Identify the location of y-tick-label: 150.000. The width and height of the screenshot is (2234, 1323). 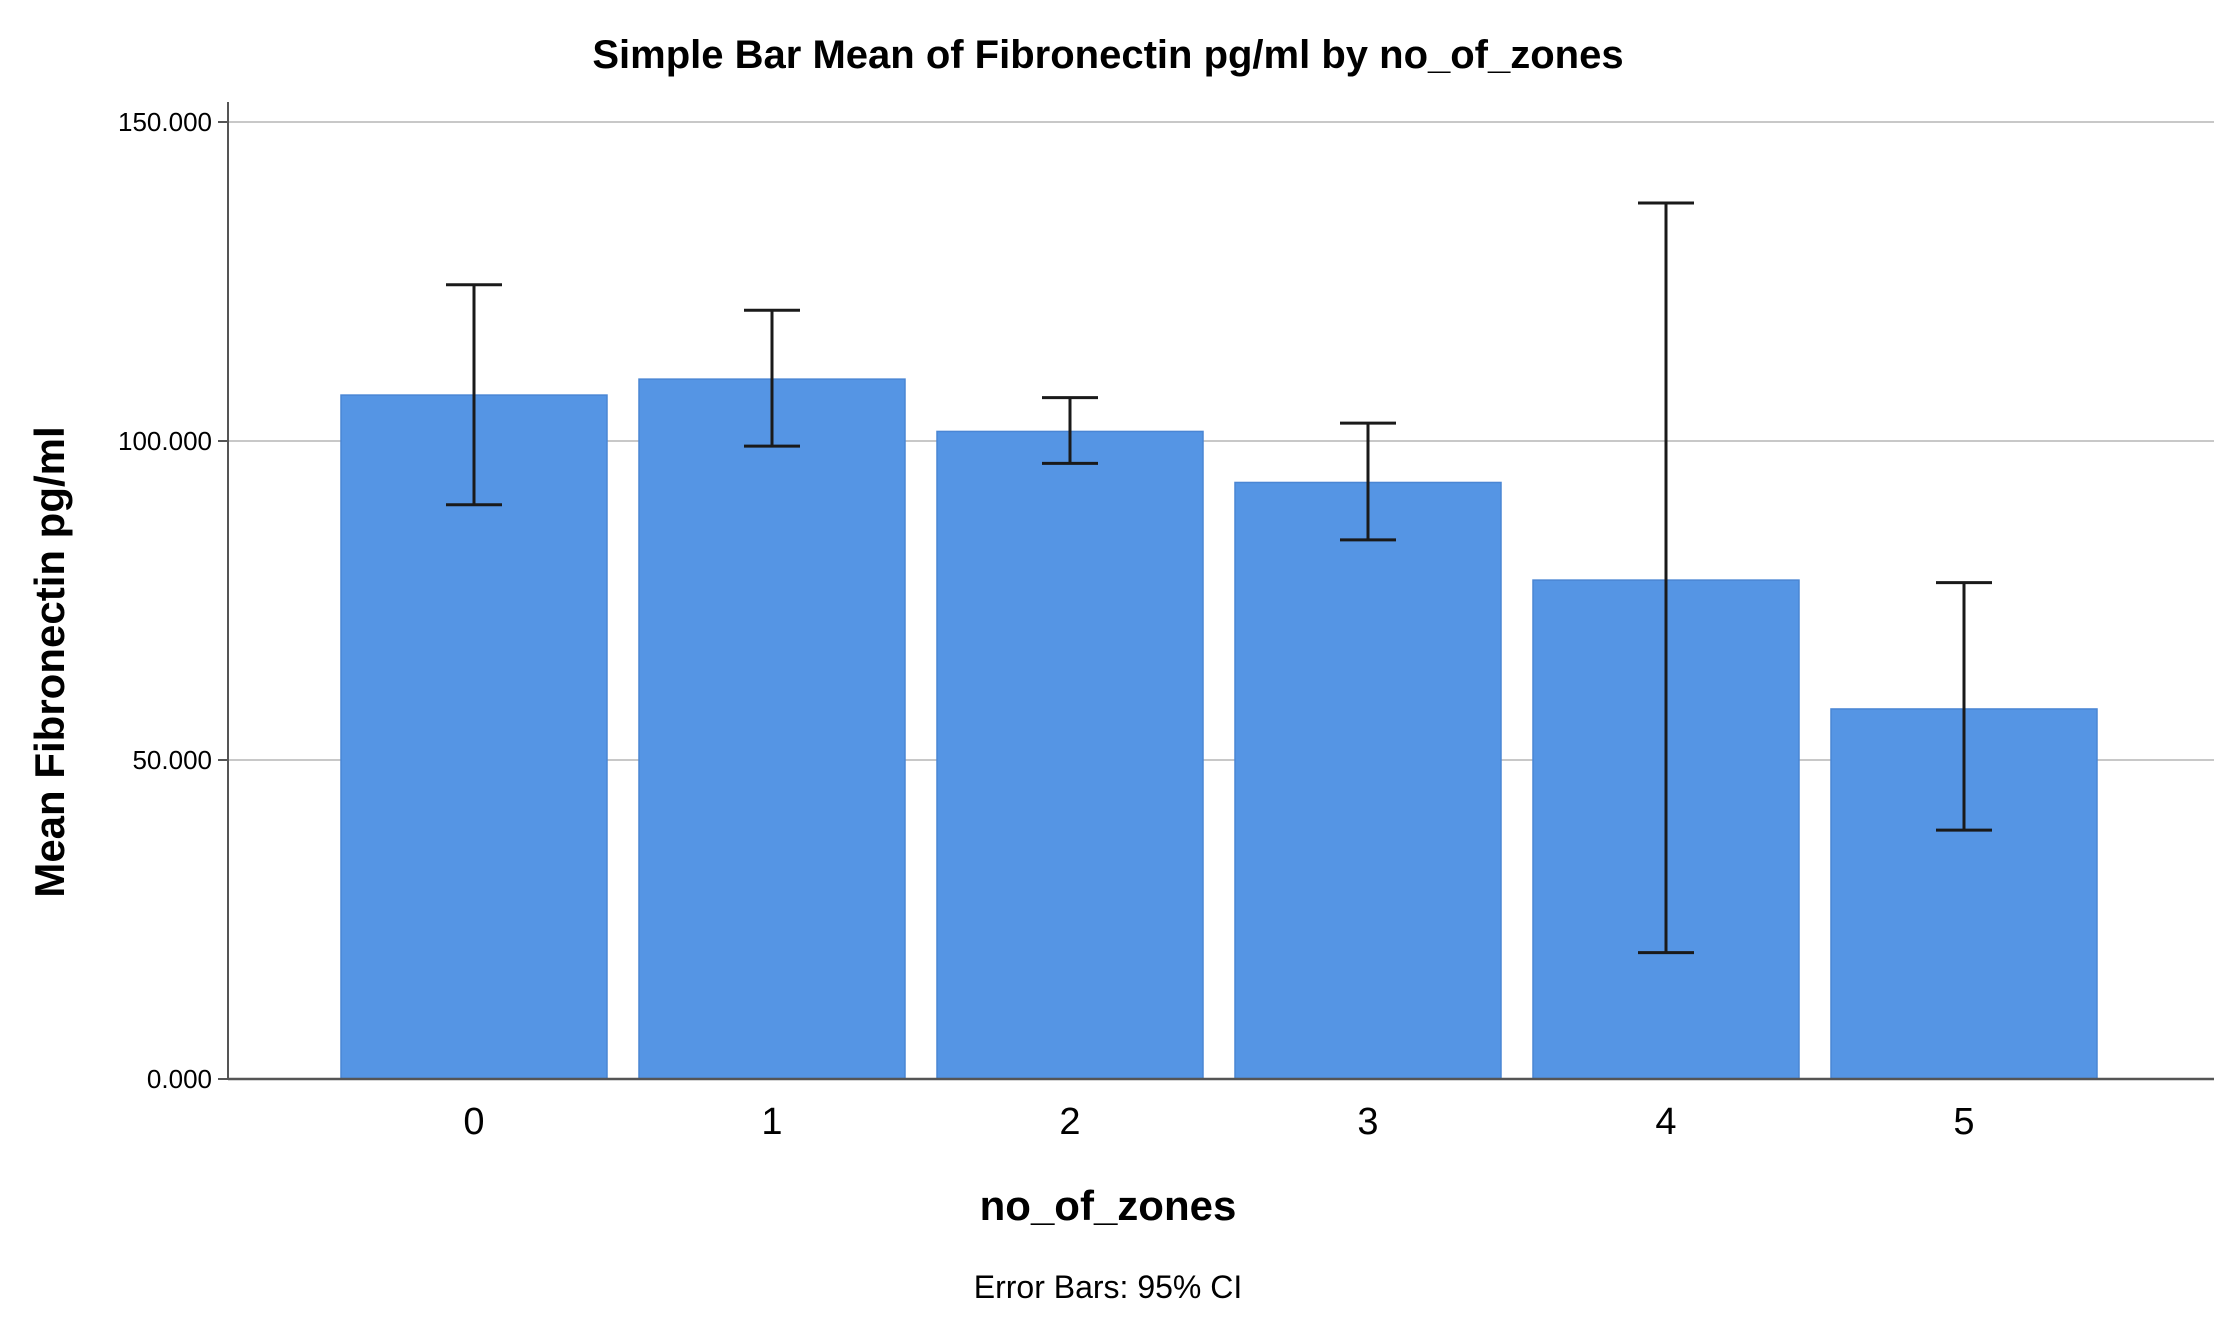
(165, 122).